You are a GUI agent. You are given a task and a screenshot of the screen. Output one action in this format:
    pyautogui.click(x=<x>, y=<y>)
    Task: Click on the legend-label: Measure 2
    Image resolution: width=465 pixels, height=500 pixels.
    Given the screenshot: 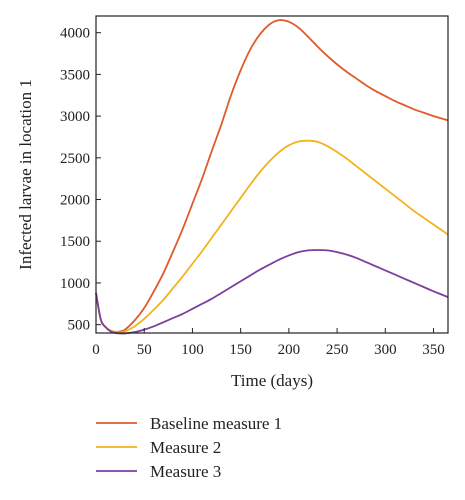 What is the action you would take?
    pyautogui.click(x=185, y=447)
    